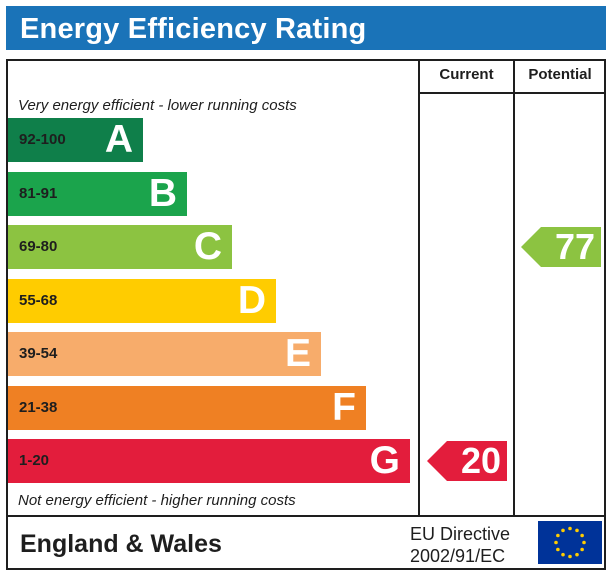 This screenshot has height=576, width=612. I want to click on eu-directive: EU Directive 2002/91/EC, so click(460, 545).